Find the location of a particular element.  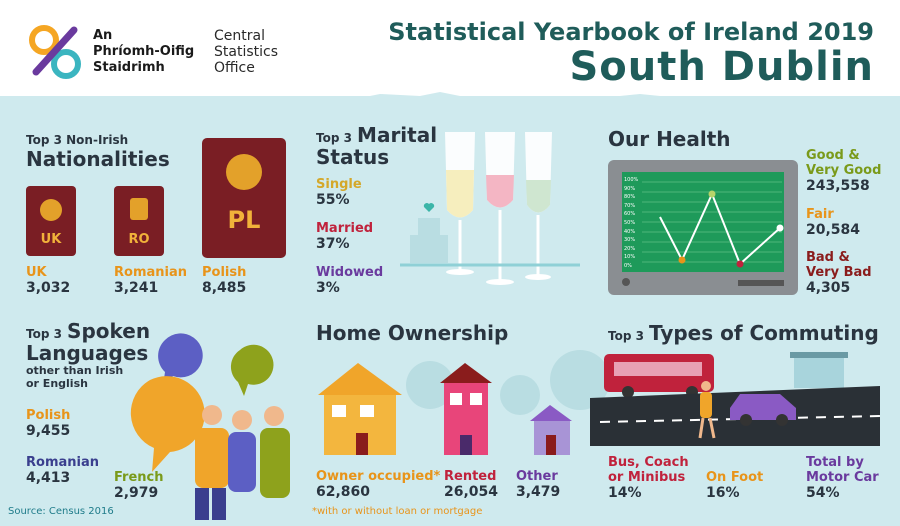

home-heading: Home Ownership is located at coordinates (412, 333).